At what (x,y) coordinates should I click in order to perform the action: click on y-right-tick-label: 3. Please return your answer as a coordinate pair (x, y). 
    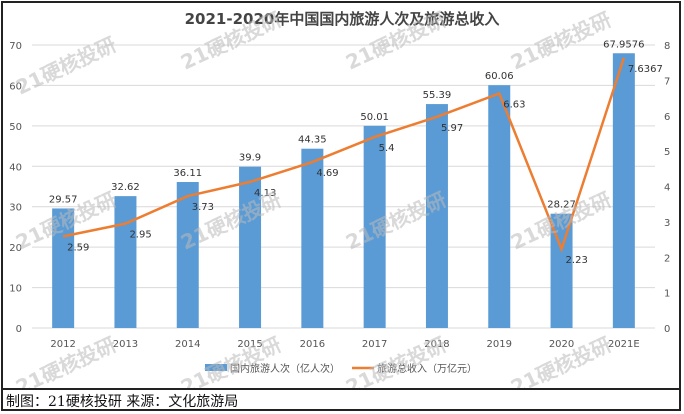
    Looking at the image, I should click on (667, 223).